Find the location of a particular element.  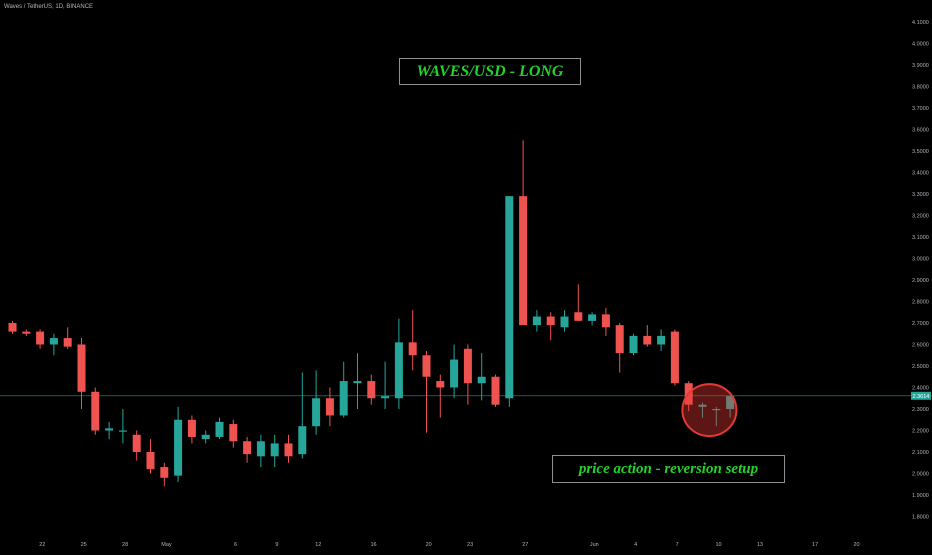

symbol-header: Waves / TetherUS, 1D, BINANCE is located at coordinates (49, 7).